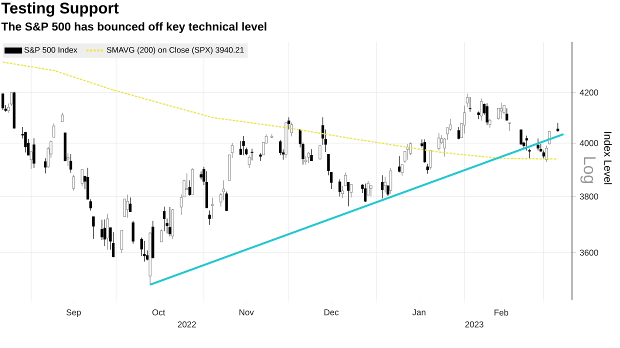 This screenshot has height=348, width=620. What do you see at coordinates (419, 312) in the screenshot?
I see `x-tick-label: Jan` at bounding box center [419, 312].